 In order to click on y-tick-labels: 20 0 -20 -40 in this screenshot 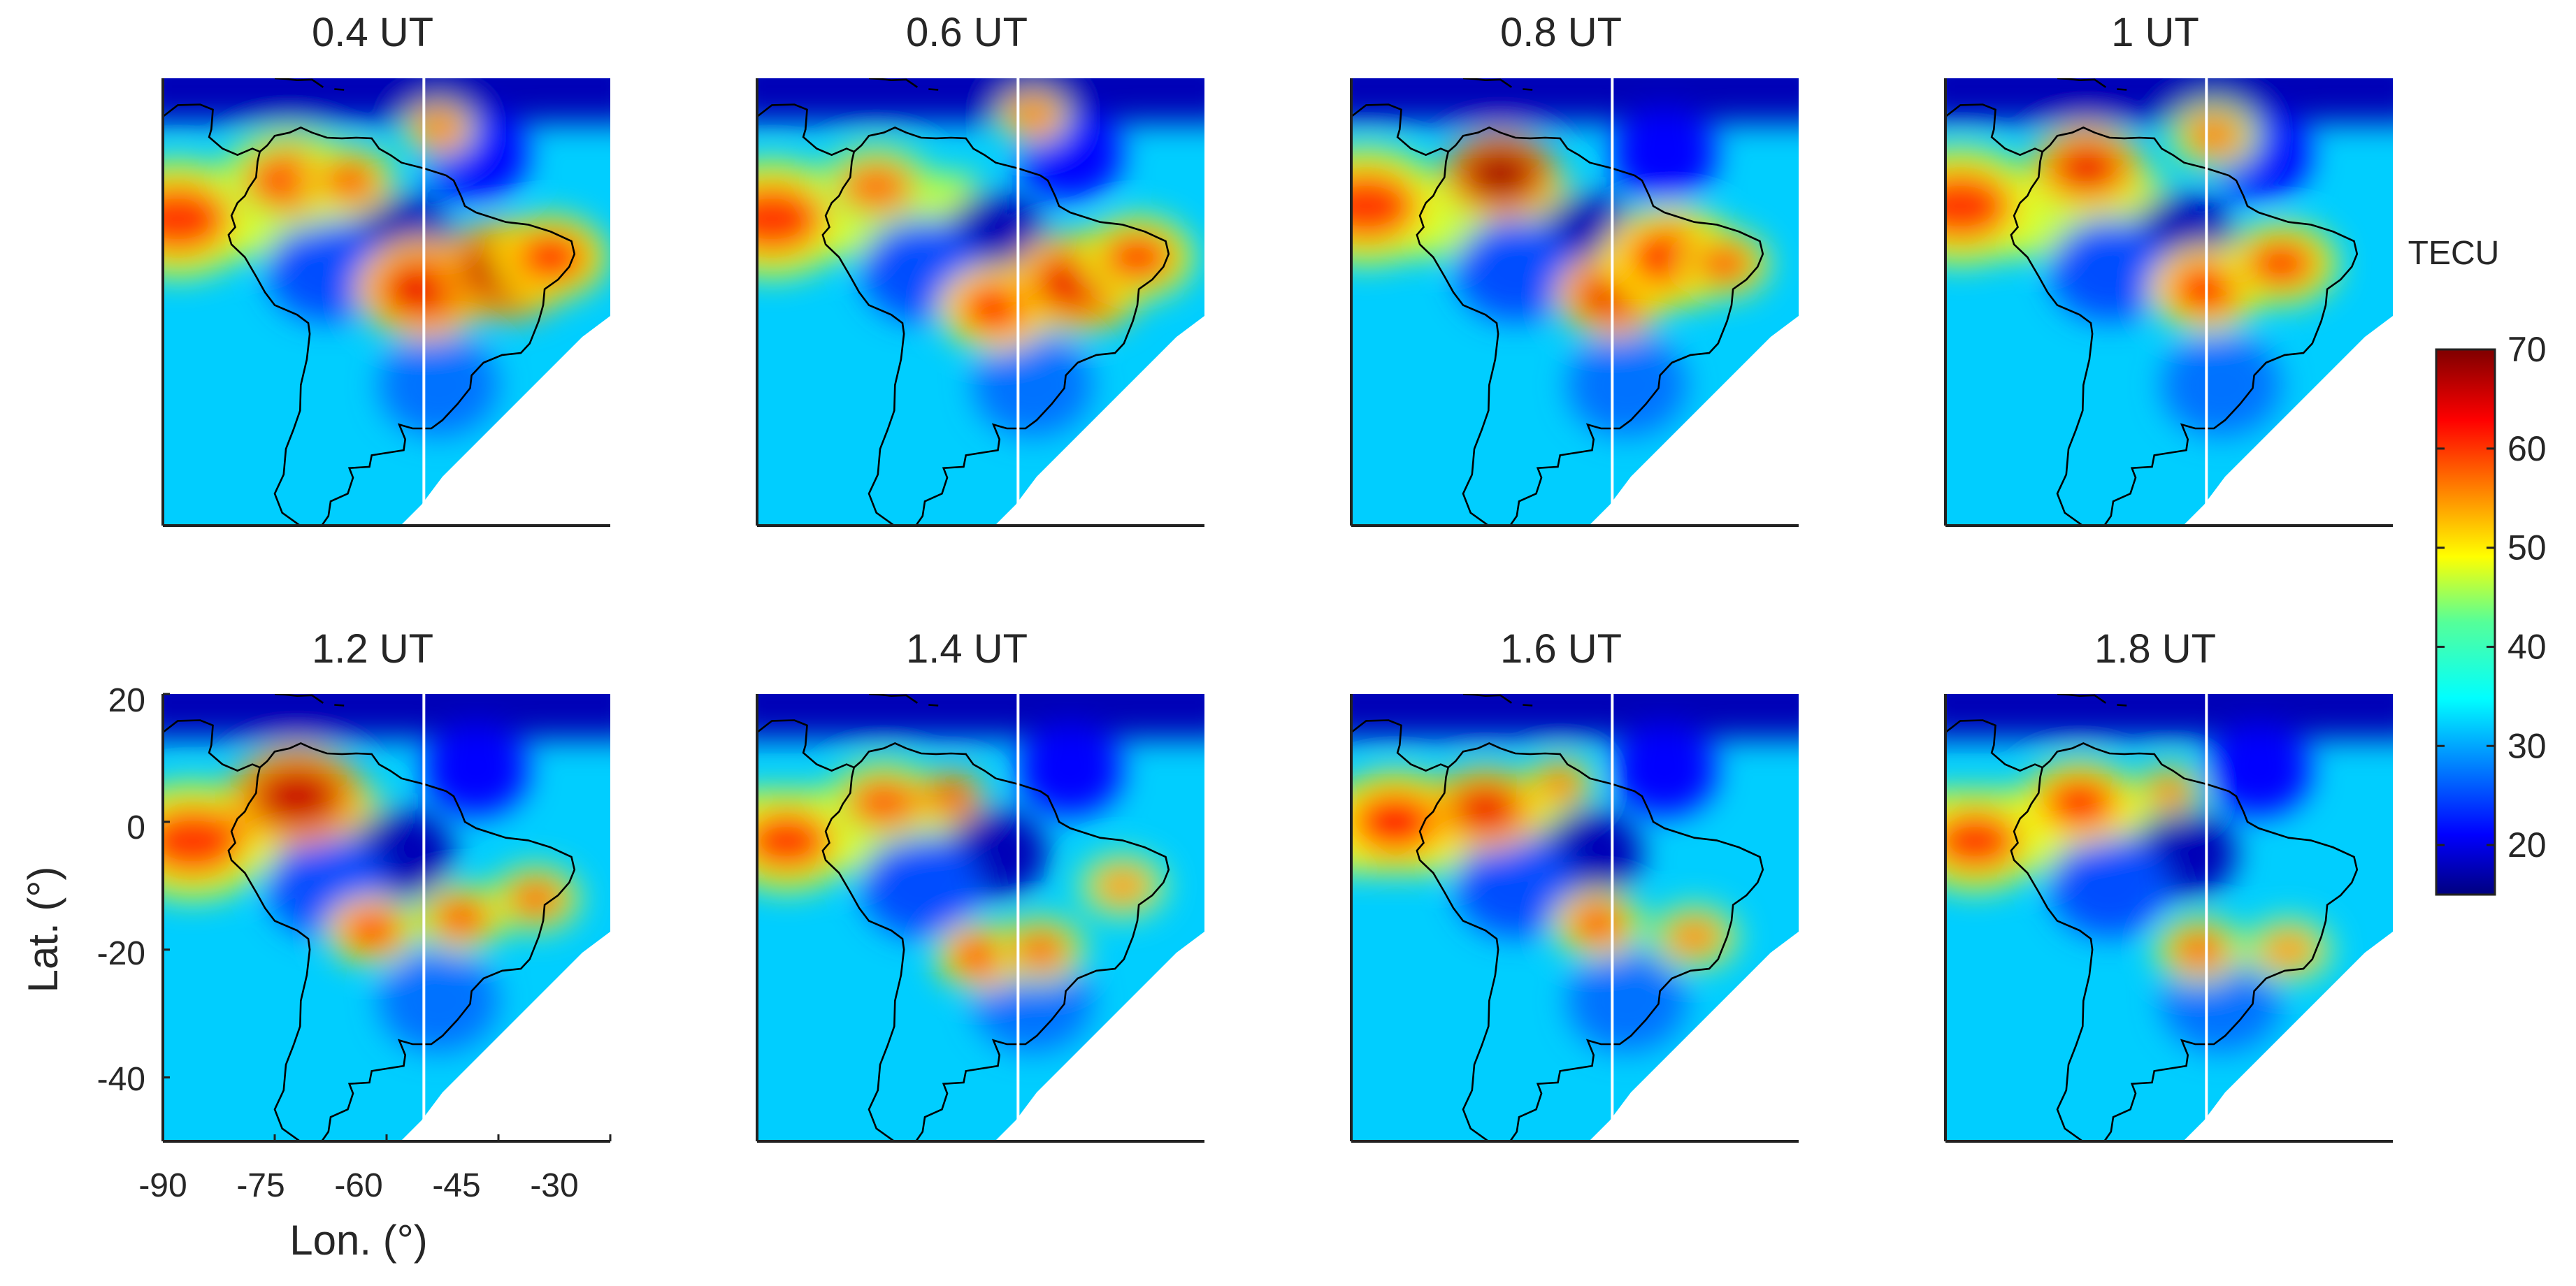, I will do `click(121, 890)`.